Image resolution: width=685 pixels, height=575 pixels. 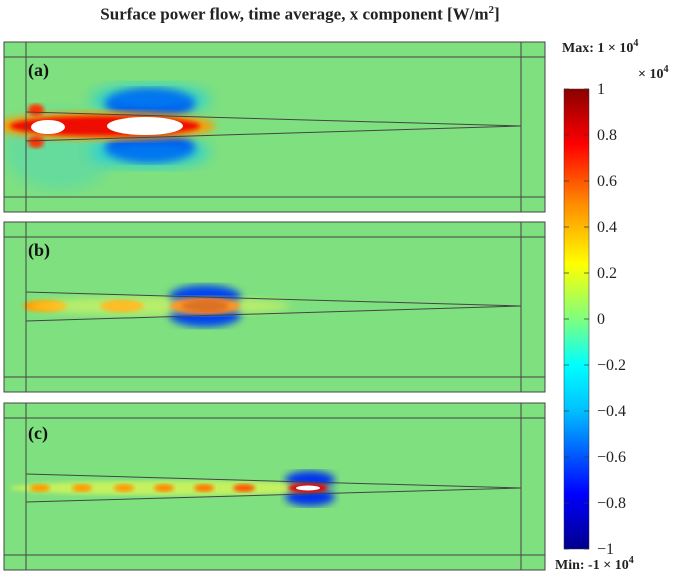 I want to click on colorbar-tick-label: −1, so click(x=605, y=549).